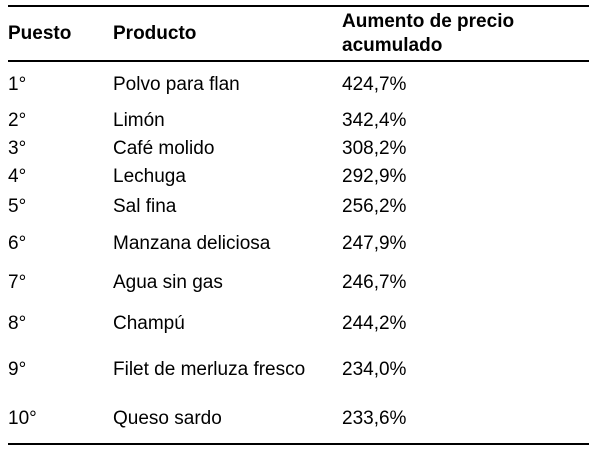  What do you see at coordinates (298, 206) in the screenshot?
I see `table-row: 5° Sal fina 256,2%` at bounding box center [298, 206].